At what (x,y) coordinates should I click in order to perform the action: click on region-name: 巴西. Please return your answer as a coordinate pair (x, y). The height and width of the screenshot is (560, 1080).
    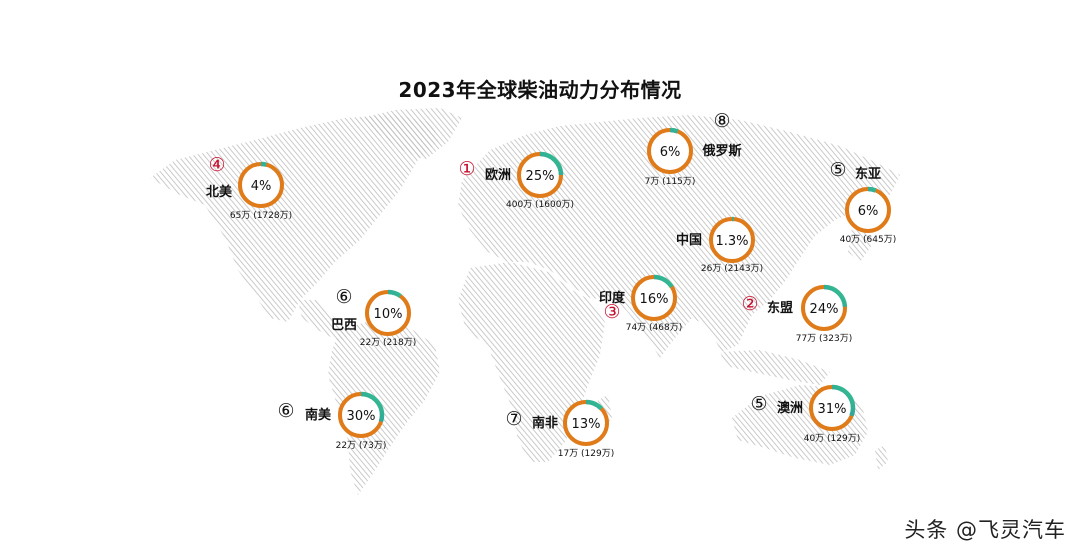
    Looking at the image, I should click on (344, 325).